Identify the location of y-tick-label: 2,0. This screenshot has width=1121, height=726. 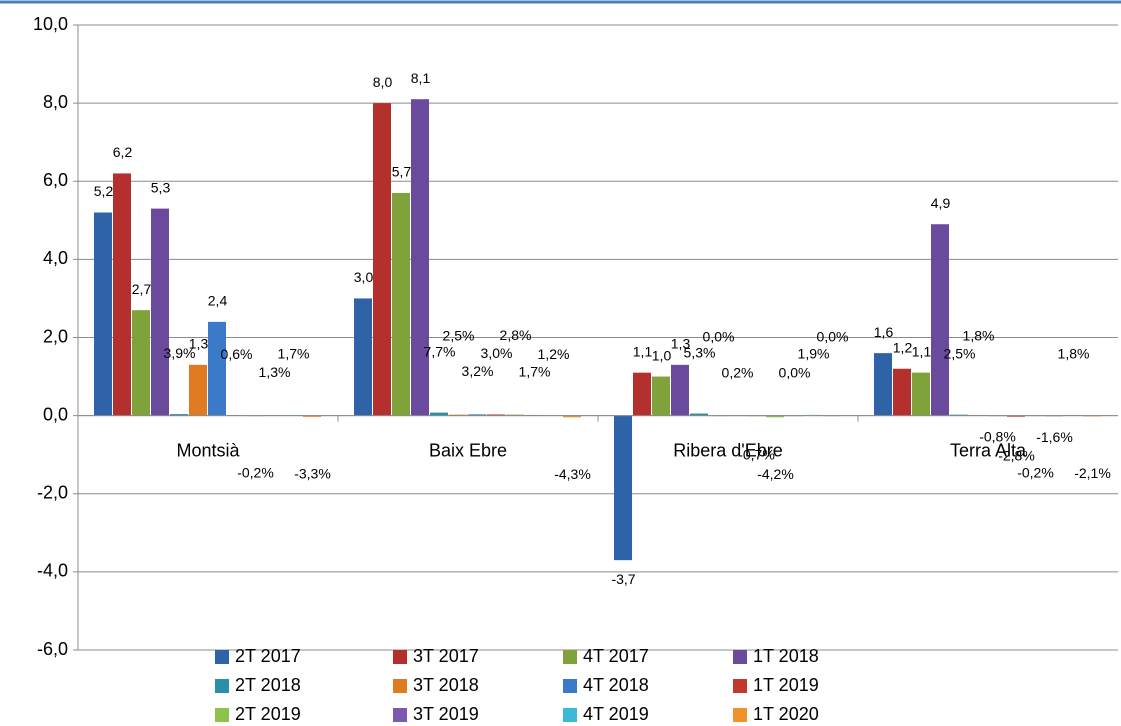
(55, 336).